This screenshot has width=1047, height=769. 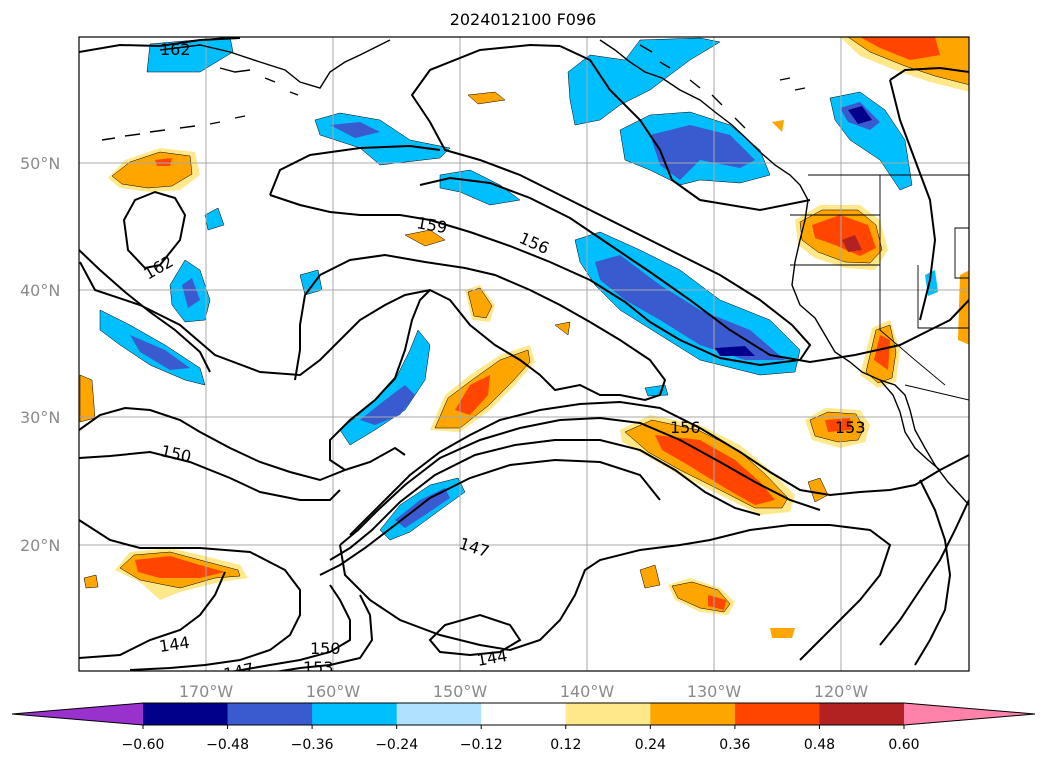 What do you see at coordinates (587, 691) in the screenshot?
I see `lon-label: 140°W` at bounding box center [587, 691].